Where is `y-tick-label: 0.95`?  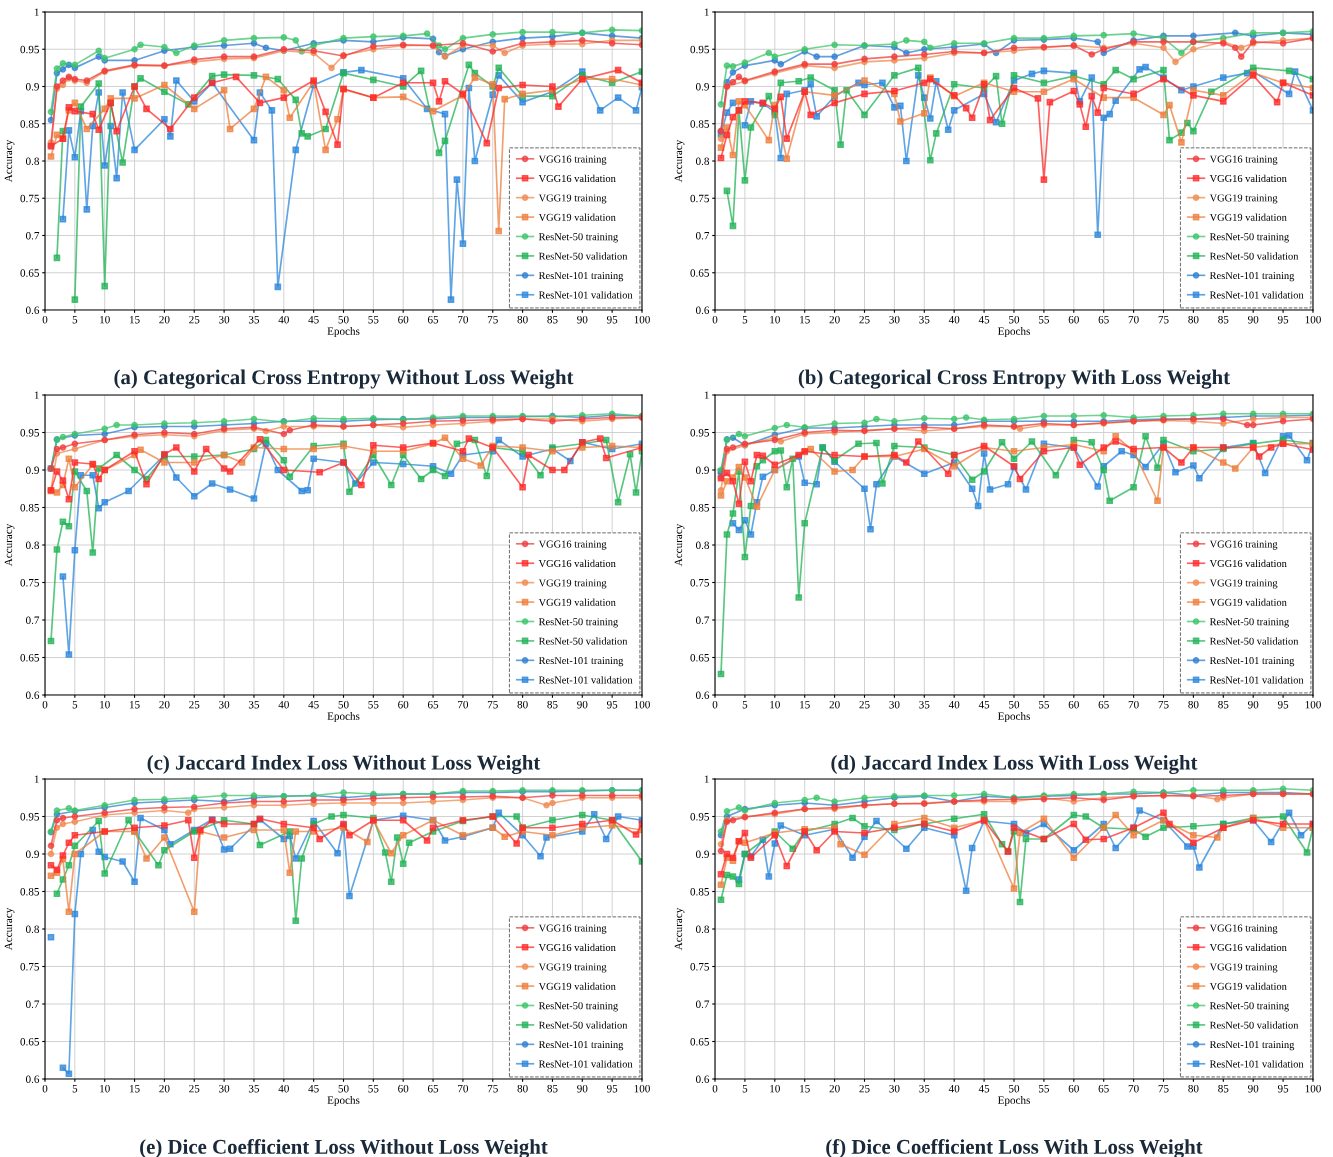 y-tick-label: 0.95 is located at coordinates (30, 432).